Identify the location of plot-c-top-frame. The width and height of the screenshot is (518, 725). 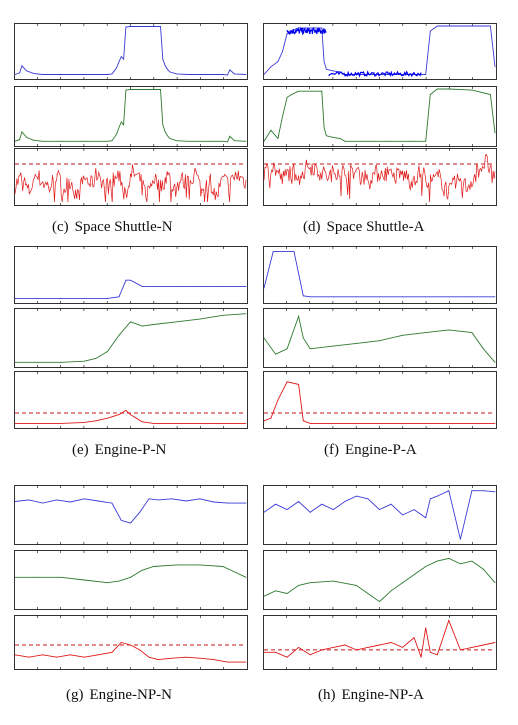
(131, 51).